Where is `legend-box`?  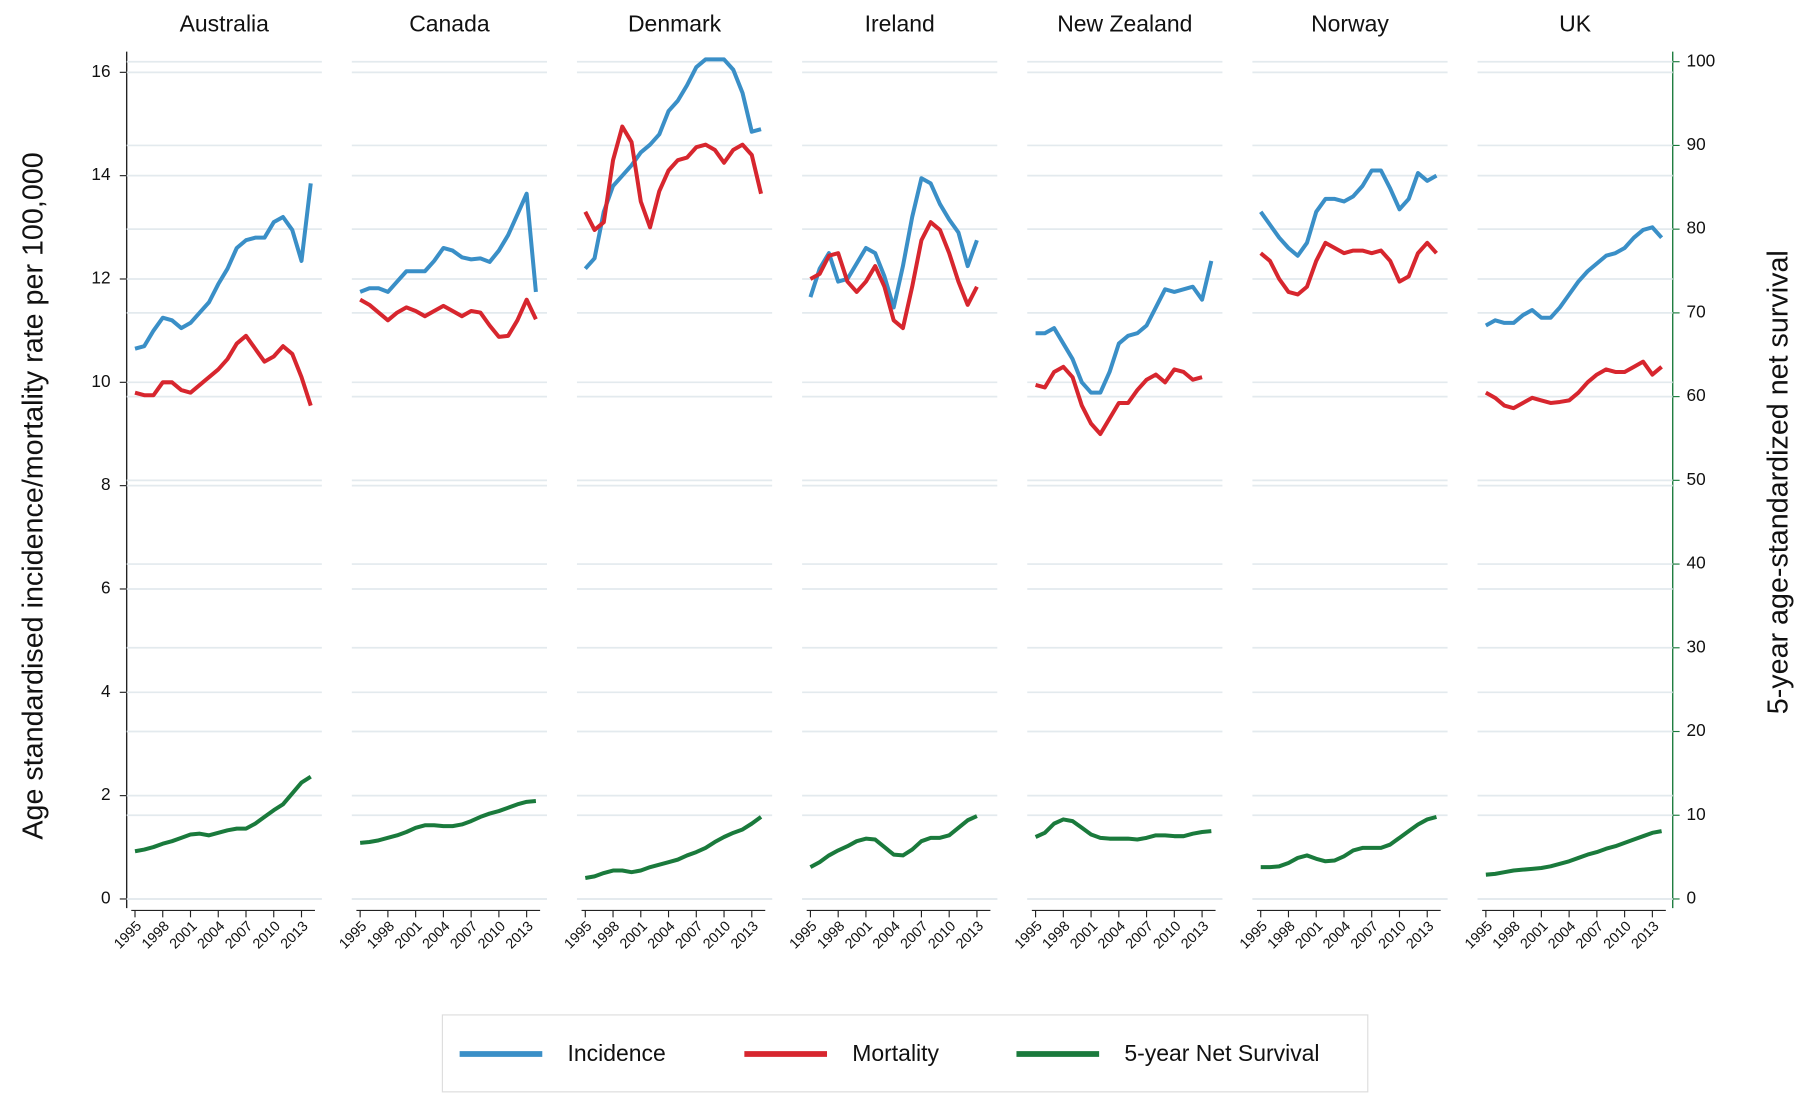
legend-box is located at coordinates (905, 1053).